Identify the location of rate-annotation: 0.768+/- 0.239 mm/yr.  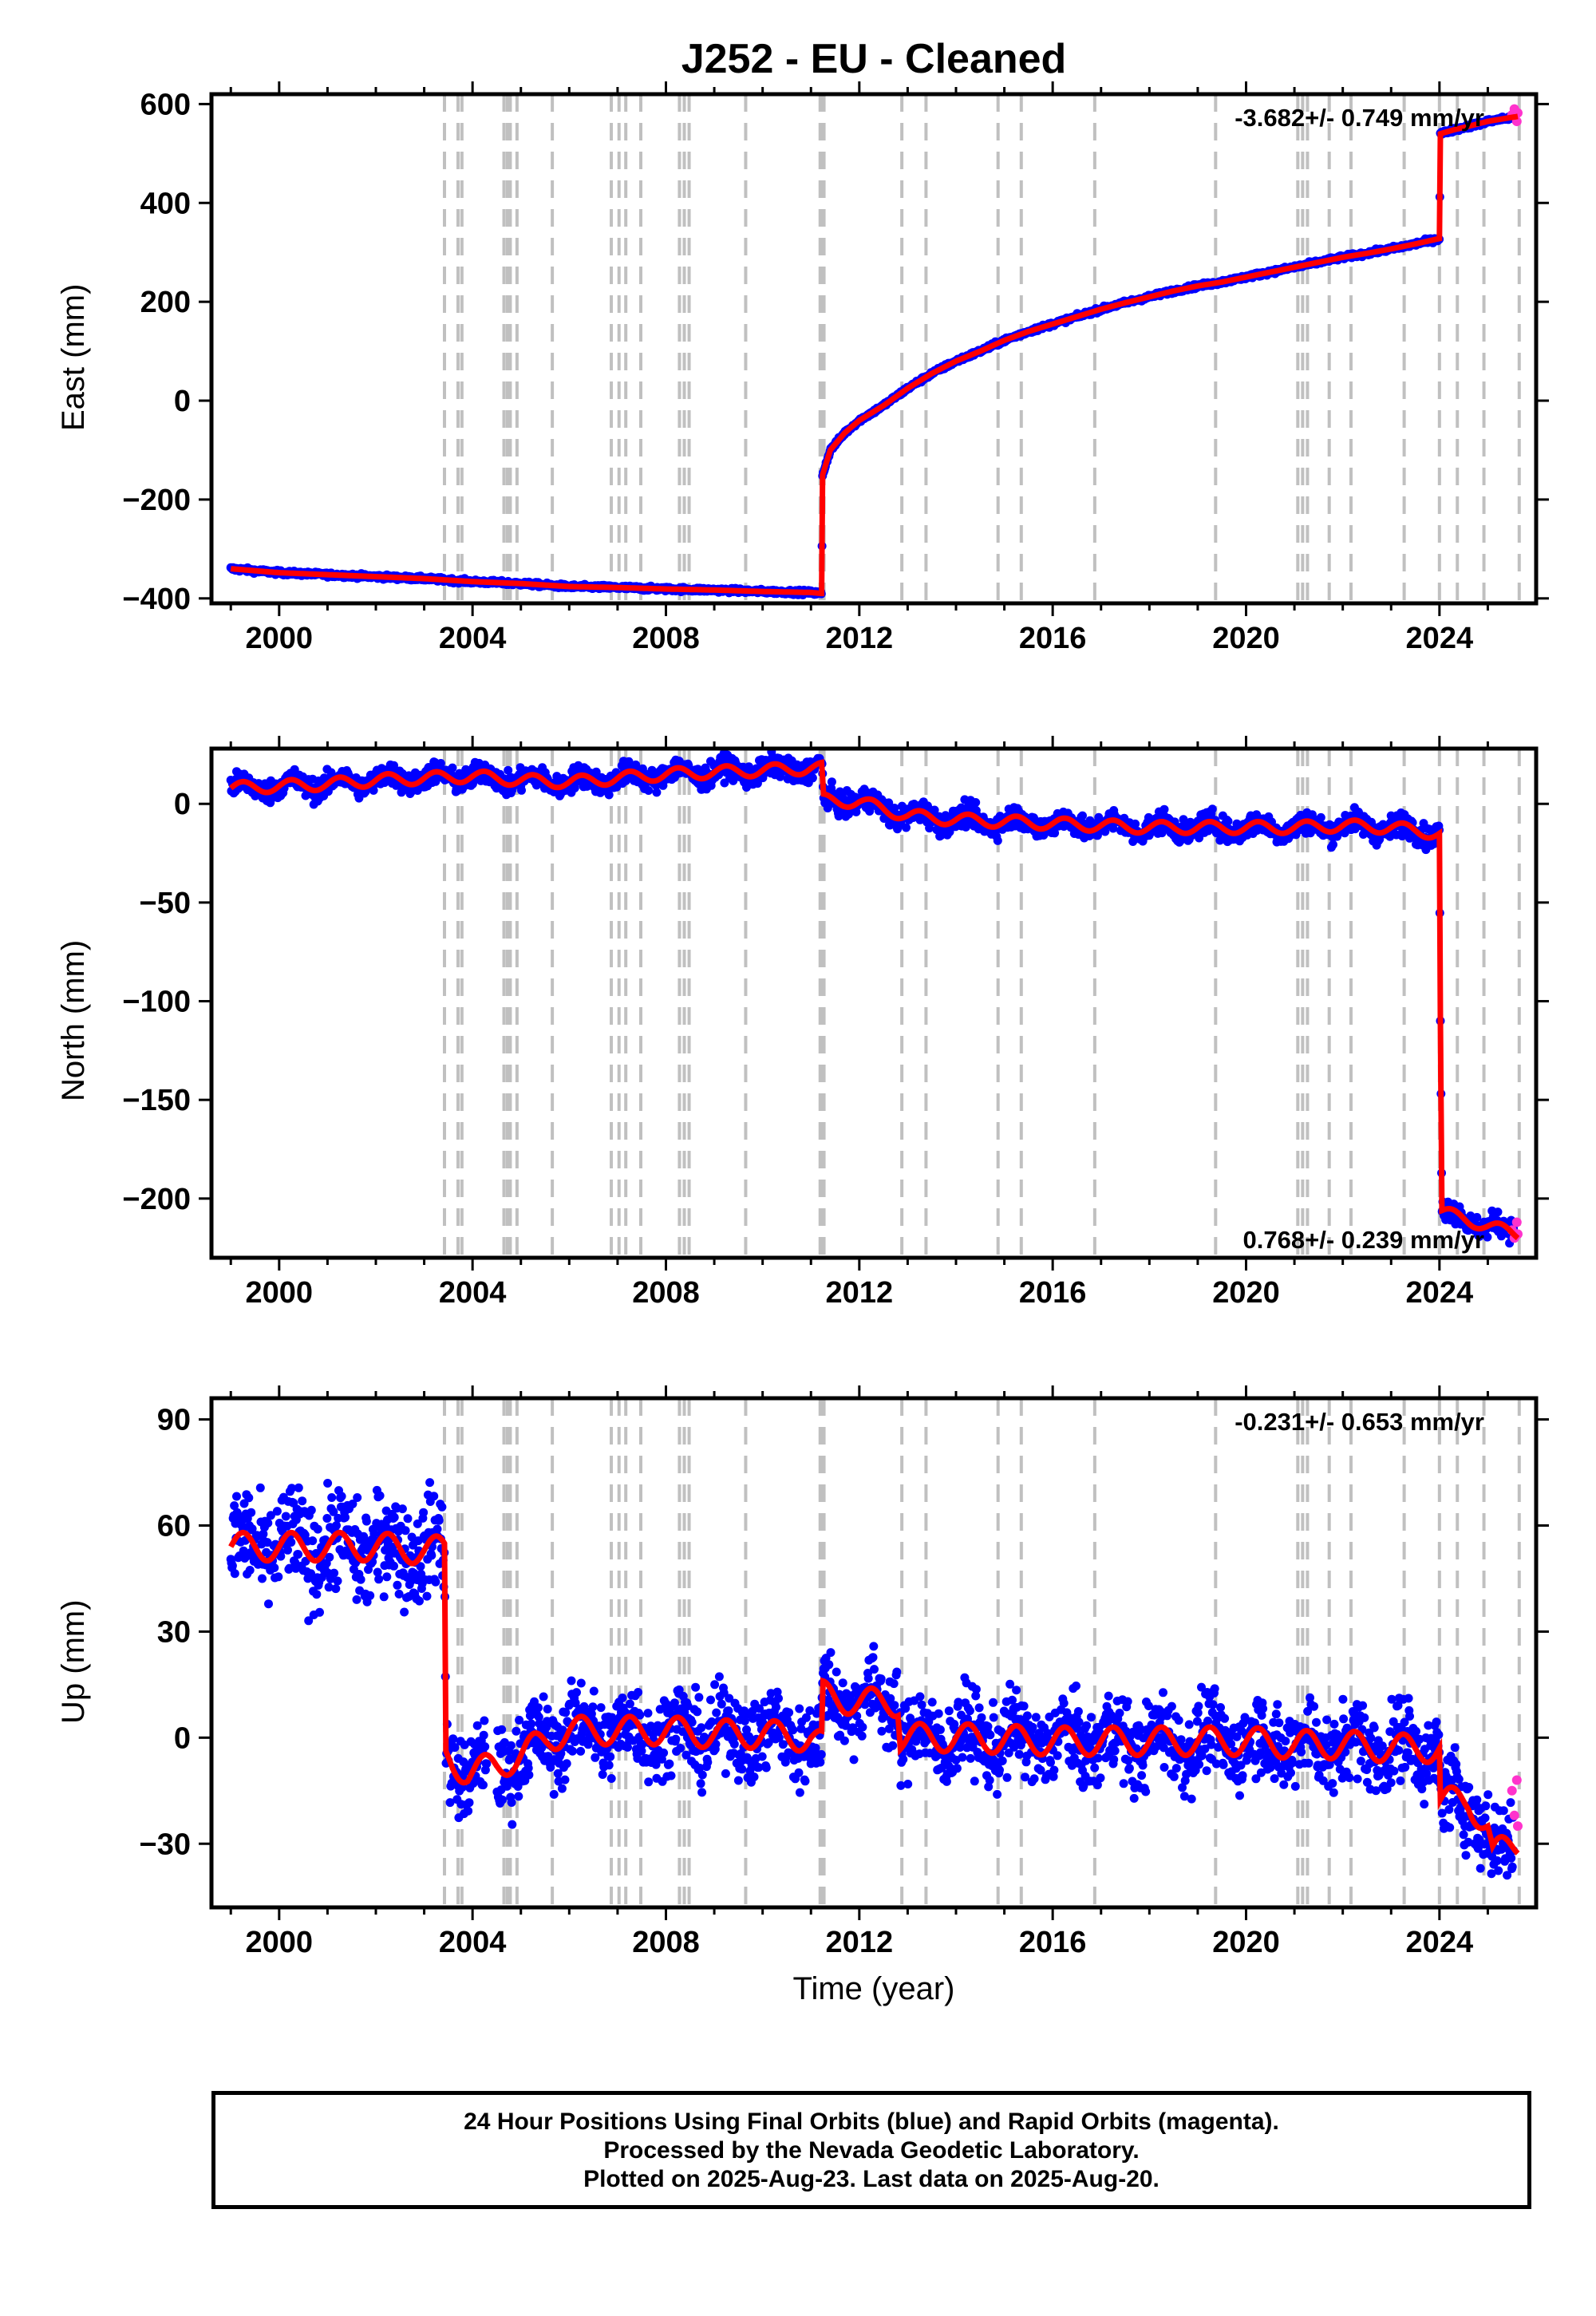
(1363, 1240).